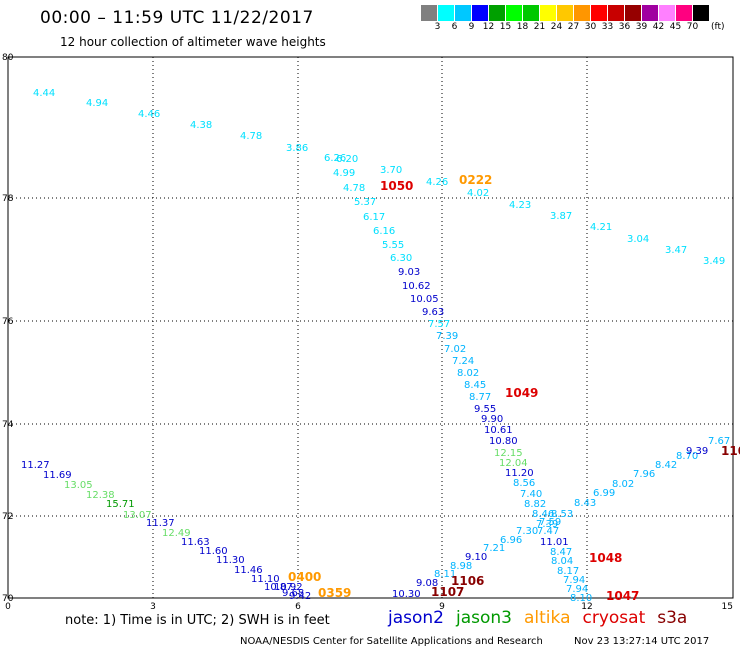  Describe the element at coordinates (505, 27) in the screenshot. I see `color-scale-label: 15` at that location.